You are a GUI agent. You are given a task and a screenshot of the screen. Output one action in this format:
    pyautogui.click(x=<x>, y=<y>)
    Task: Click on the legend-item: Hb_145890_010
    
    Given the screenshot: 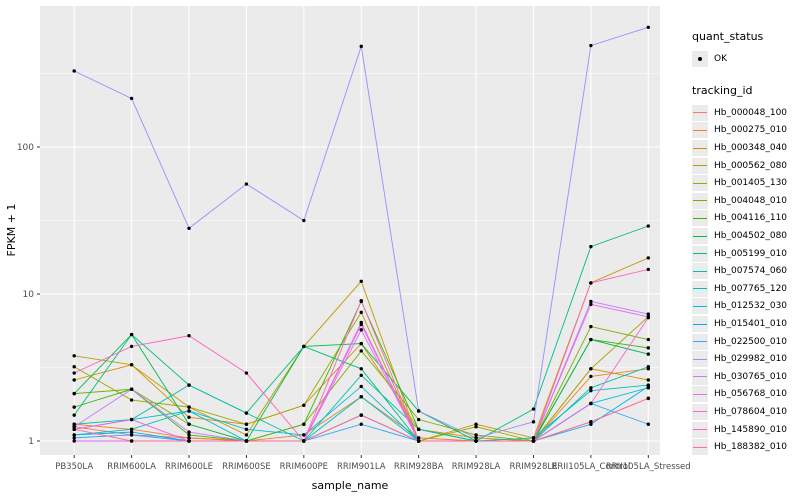 What is the action you would take?
    pyautogui.click(x=745, y=429)
    